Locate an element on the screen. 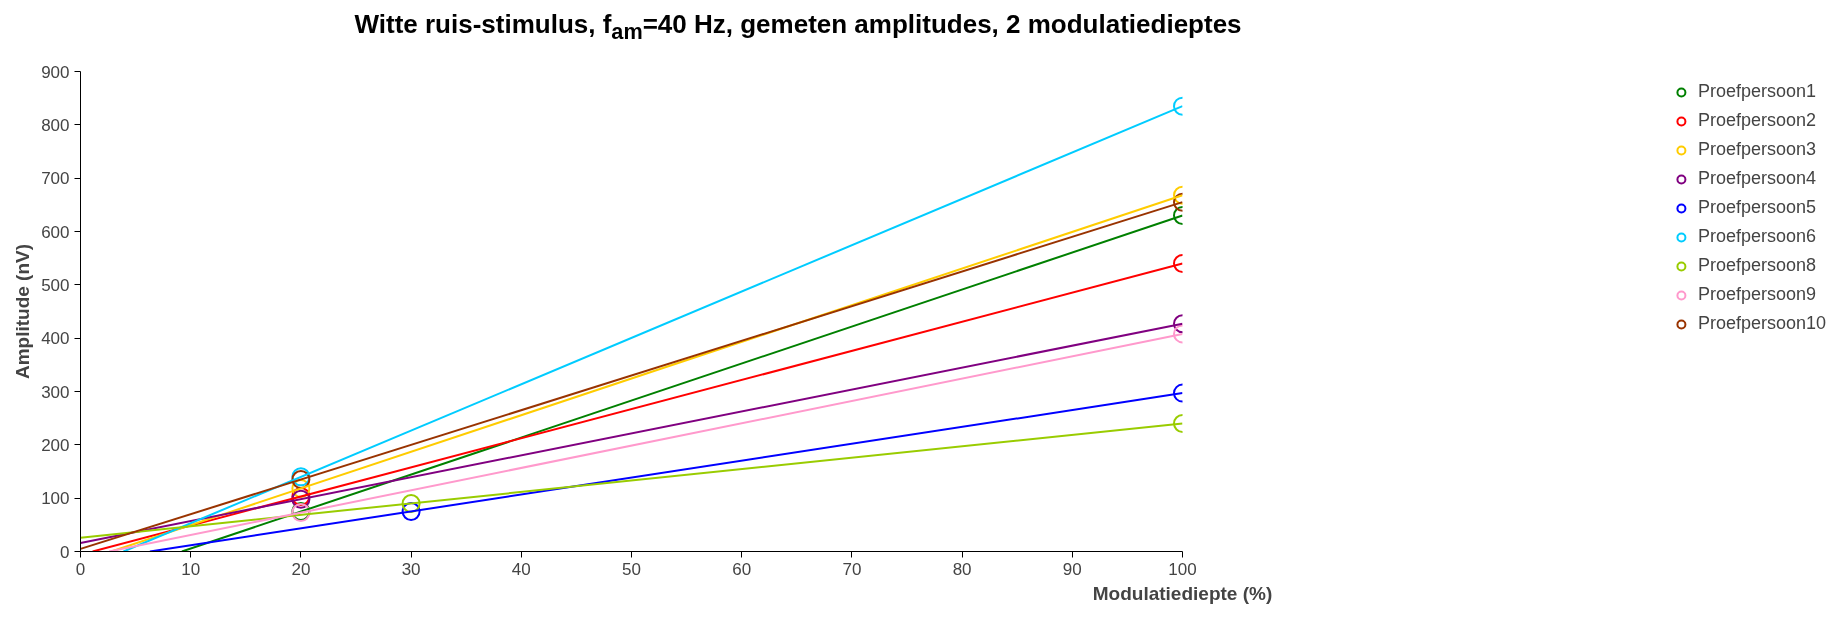 The width and height of the screenshot is (1836, 626). x-tick-label: 50 is located at coordinates (631, 569).